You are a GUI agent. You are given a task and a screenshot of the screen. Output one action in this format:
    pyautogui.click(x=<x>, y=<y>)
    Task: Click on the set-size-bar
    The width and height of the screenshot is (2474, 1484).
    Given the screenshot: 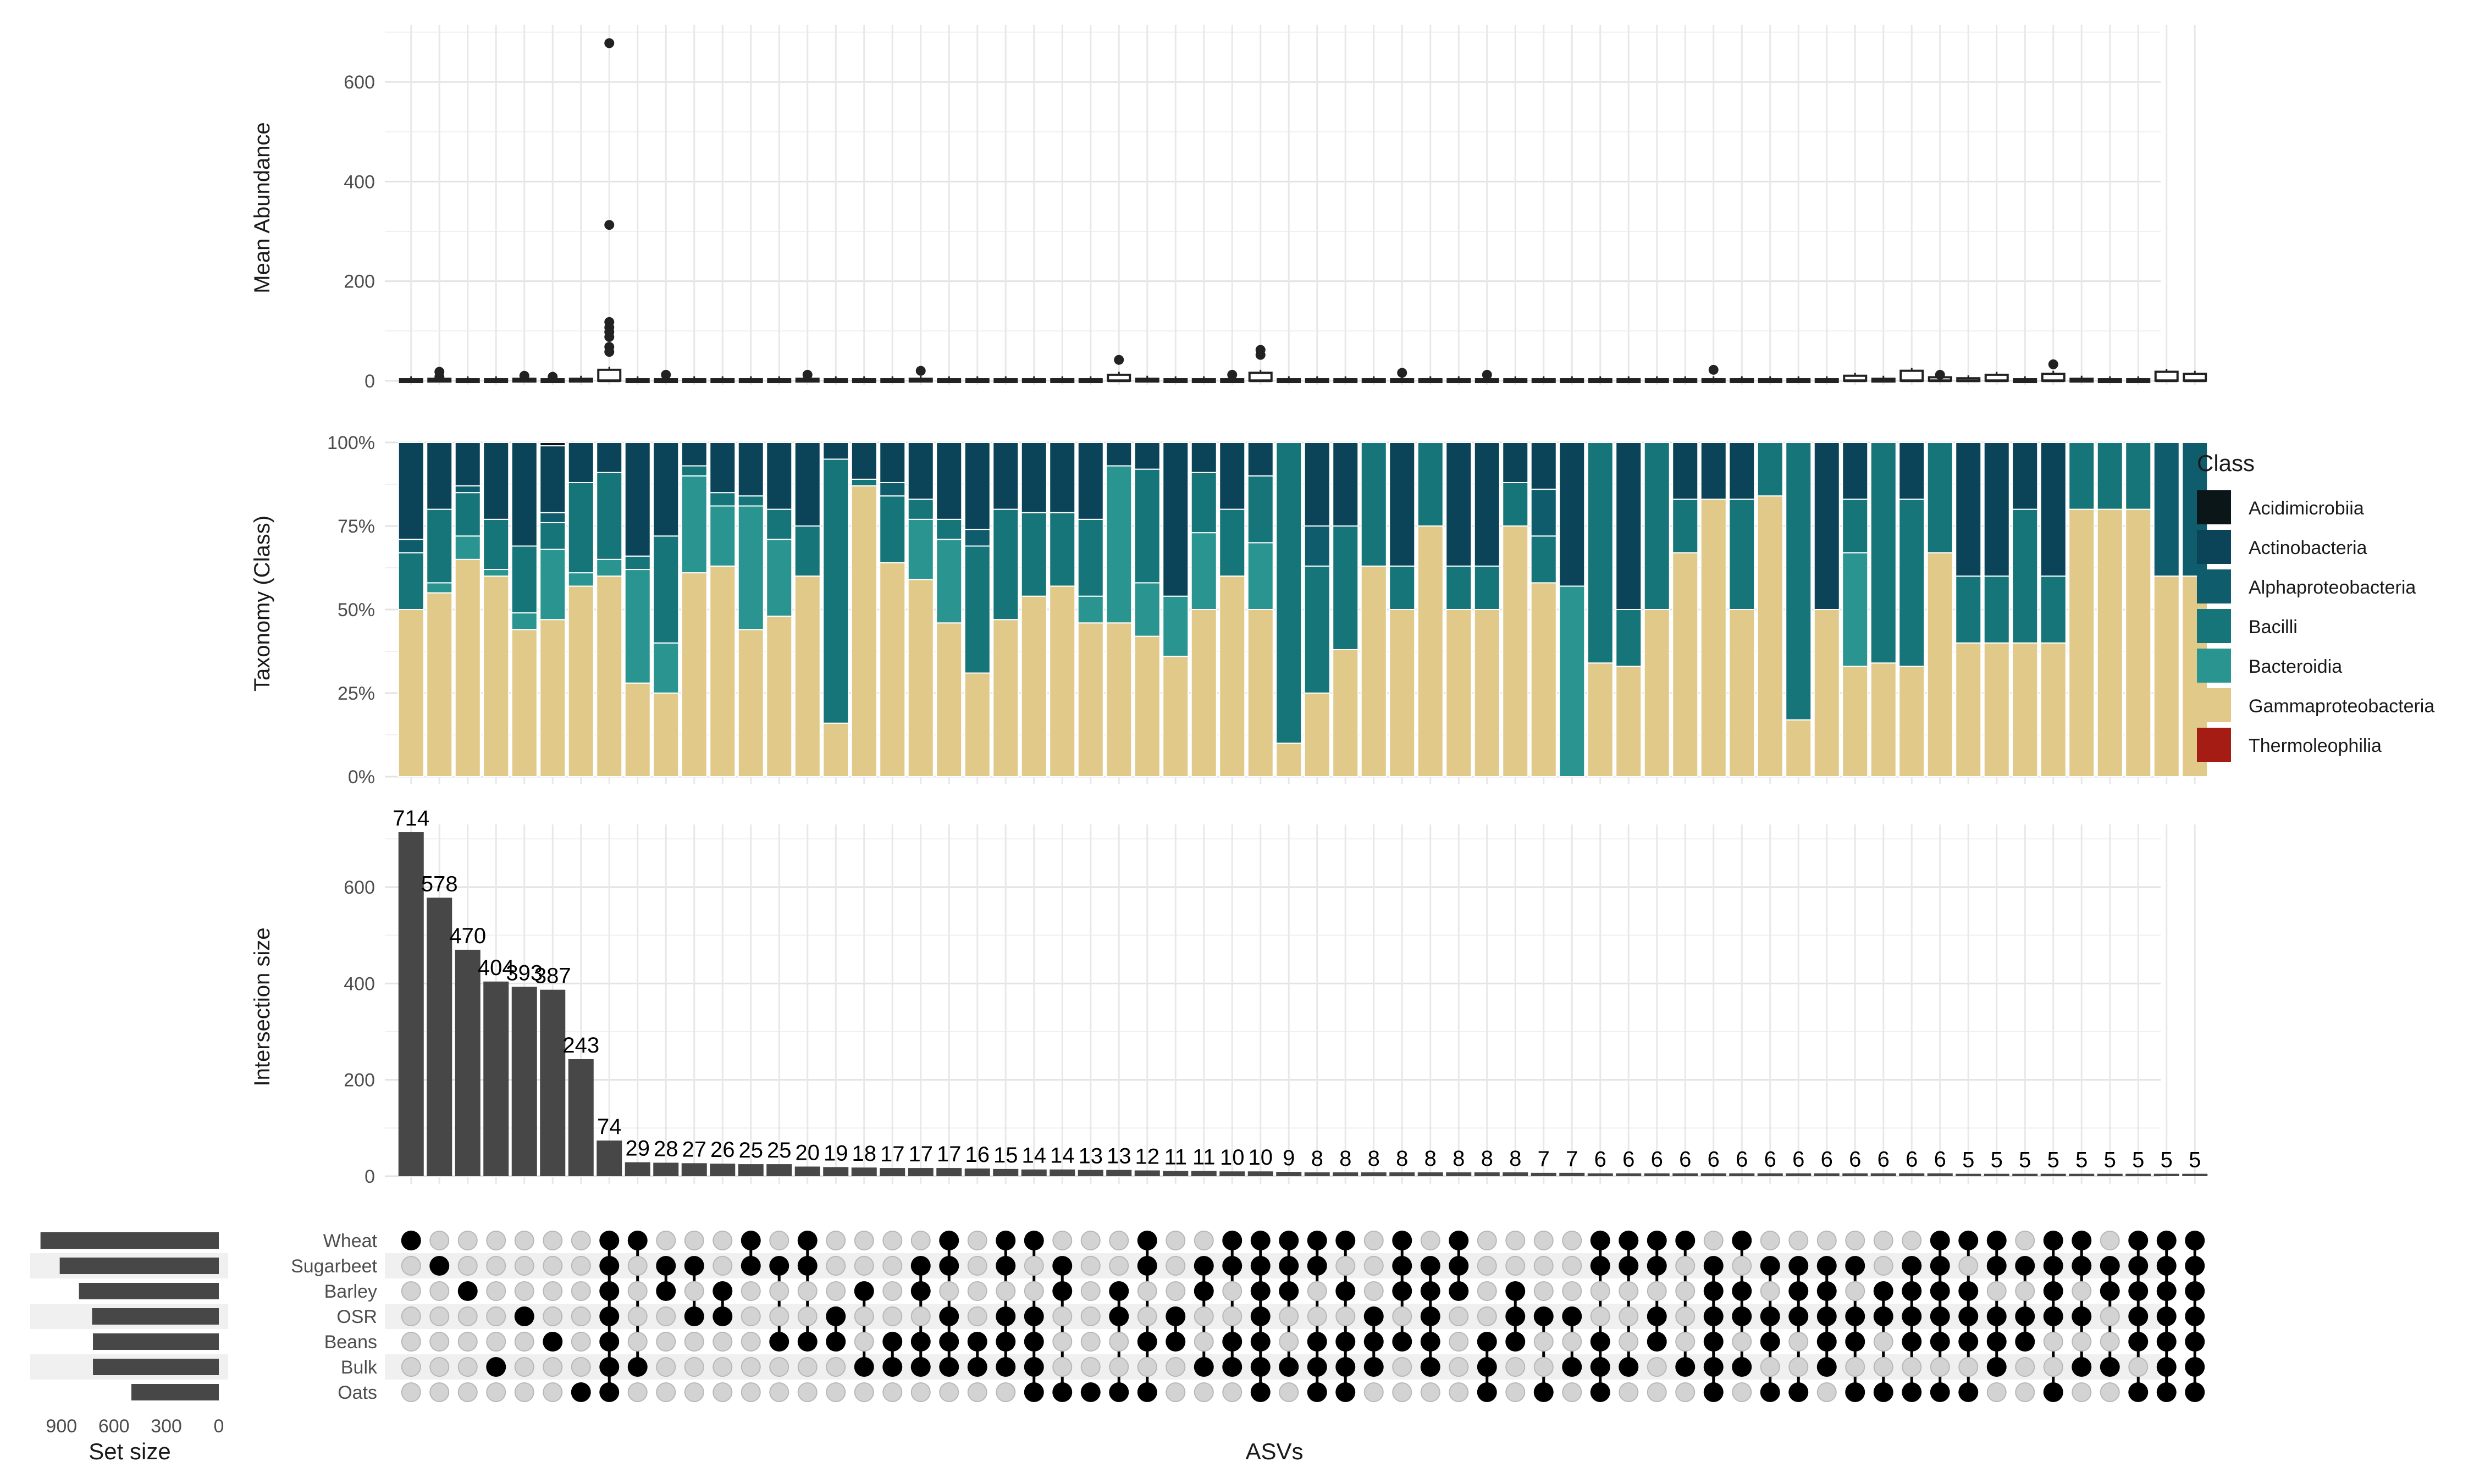 What is the action you would take?
    pyautogui.click(x=175, y=1392)
    